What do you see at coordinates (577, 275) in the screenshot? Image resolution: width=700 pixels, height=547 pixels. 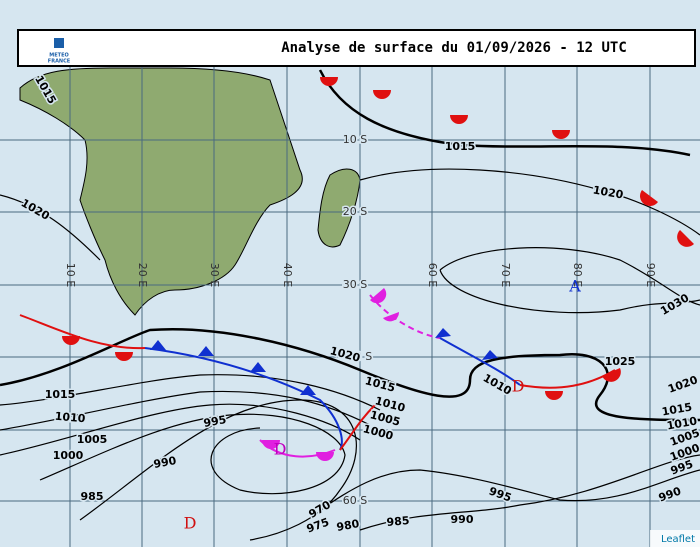 I see `lon-label: 80 E` at bounding box center [577, 275].